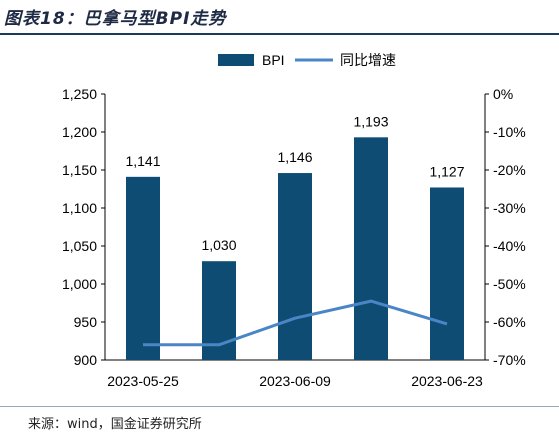 The height and width of the screenshot is (436, 559). What do you see at coordinates (370, 121) in the screenshot?
I see `bar-value-label: 1,193` at bounding box center [370, 121].